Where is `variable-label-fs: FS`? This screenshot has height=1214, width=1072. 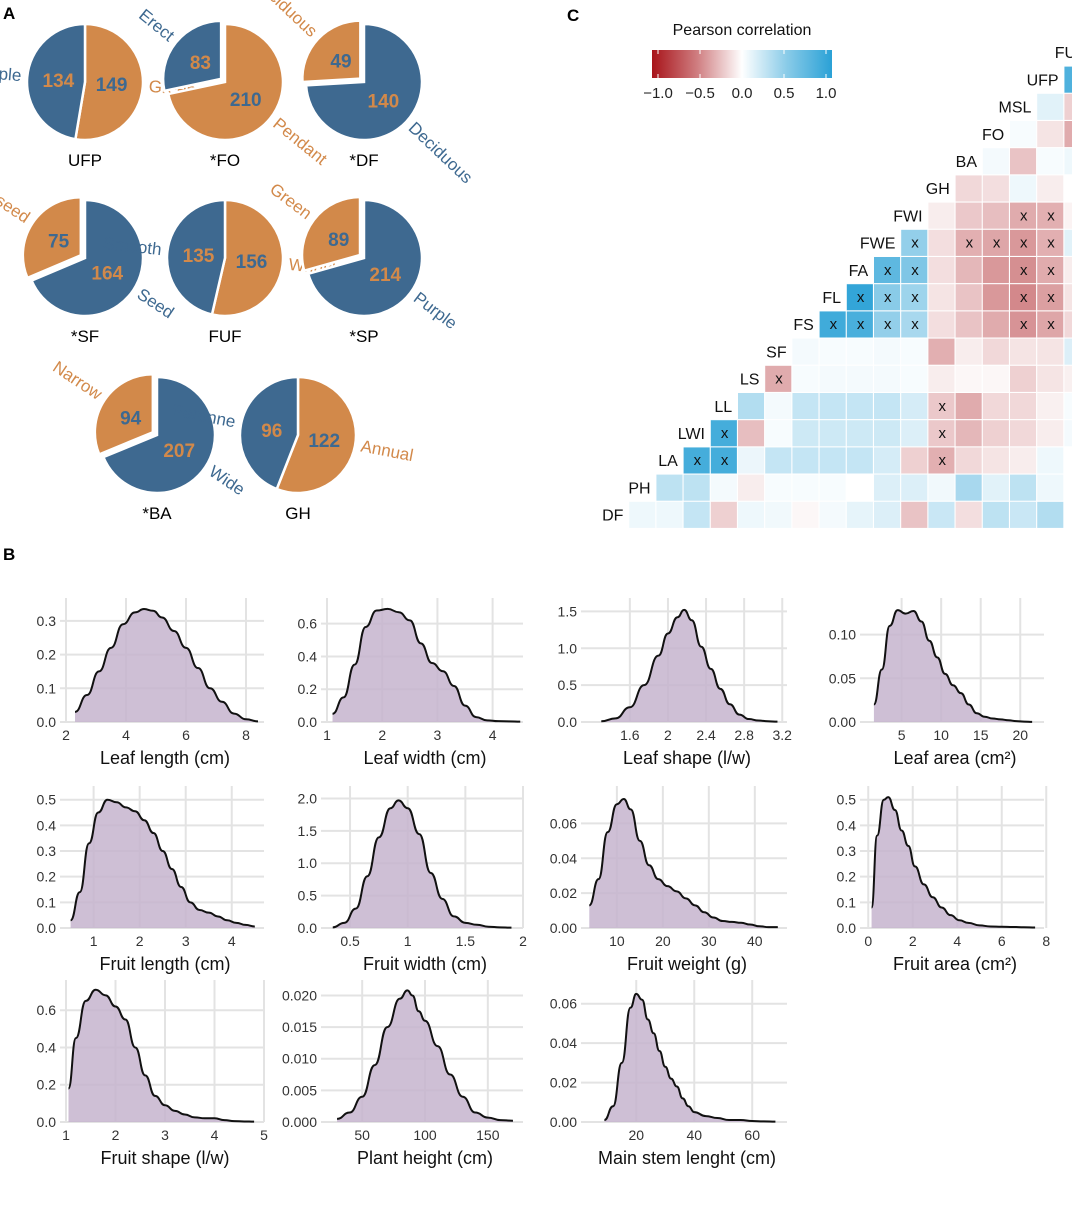
variable-label-fs: FS is located at coordinates (803, 325).